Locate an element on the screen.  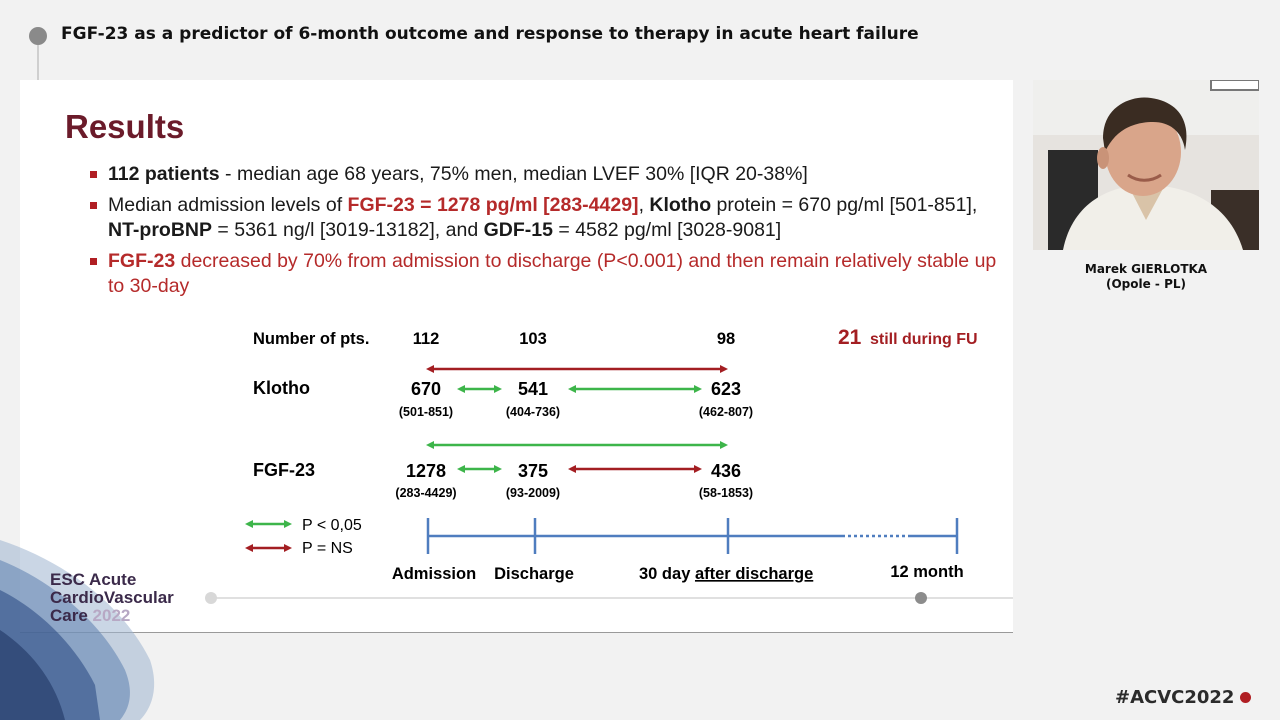
logo-care: Care is located at coordinates (71, 615).